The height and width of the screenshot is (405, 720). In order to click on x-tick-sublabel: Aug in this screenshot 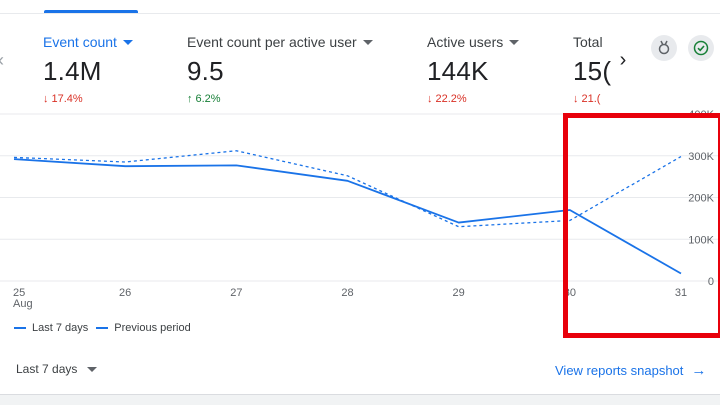, I will do `click(23, 304)`.